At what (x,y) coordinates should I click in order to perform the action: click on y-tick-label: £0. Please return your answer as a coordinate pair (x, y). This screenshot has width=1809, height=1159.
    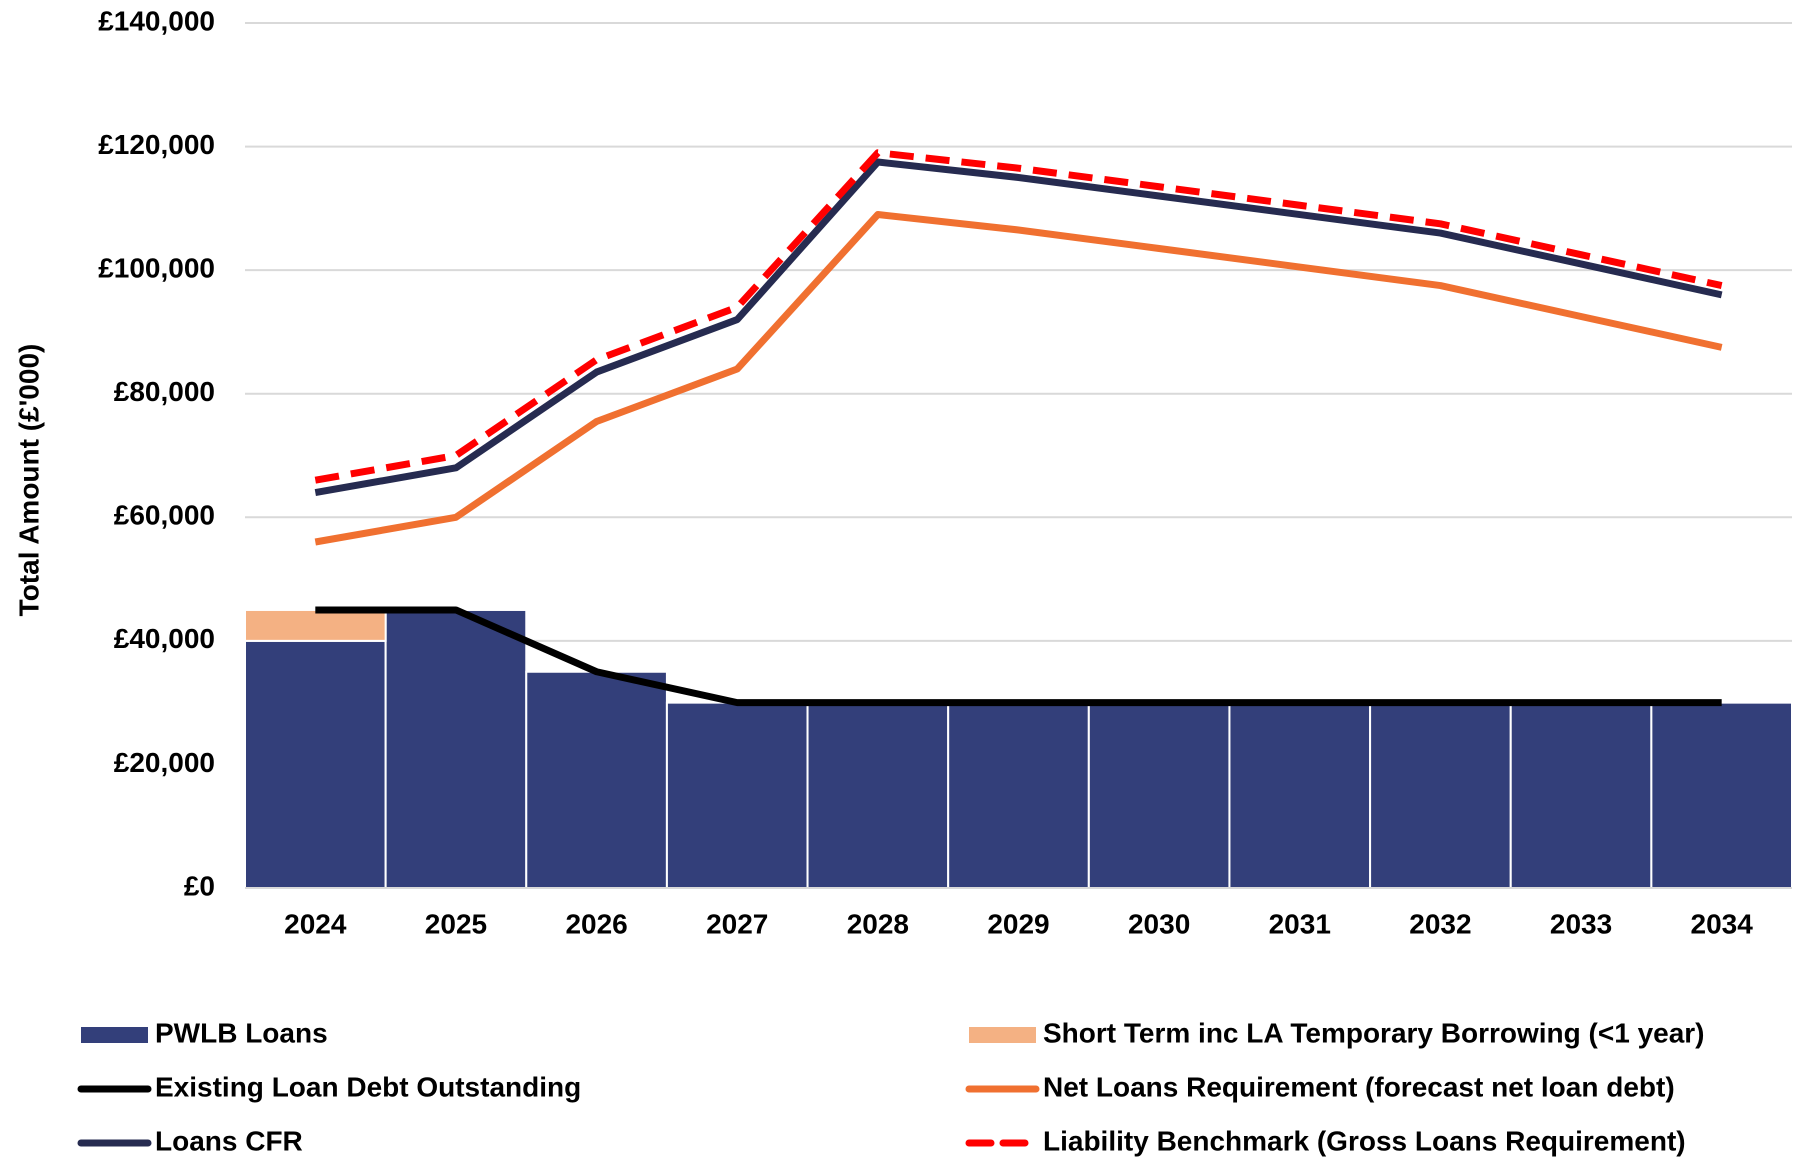
    Looking at the image, I should click on (199, 885).